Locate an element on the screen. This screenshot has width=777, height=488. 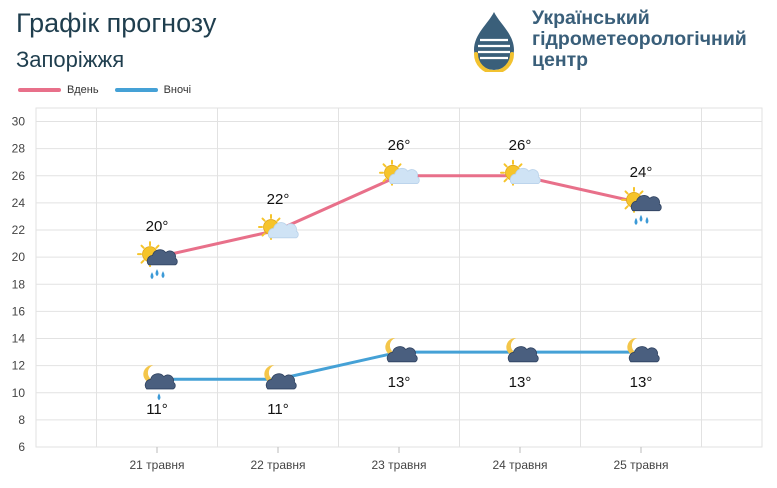
y-tick-label: 24 is located at coordinates (19, 203).